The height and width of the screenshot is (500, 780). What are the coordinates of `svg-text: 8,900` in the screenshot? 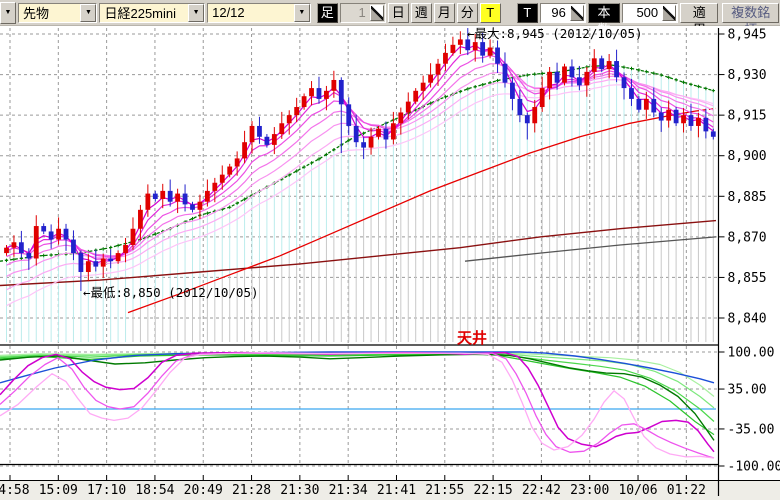 It's located at (747, 156).